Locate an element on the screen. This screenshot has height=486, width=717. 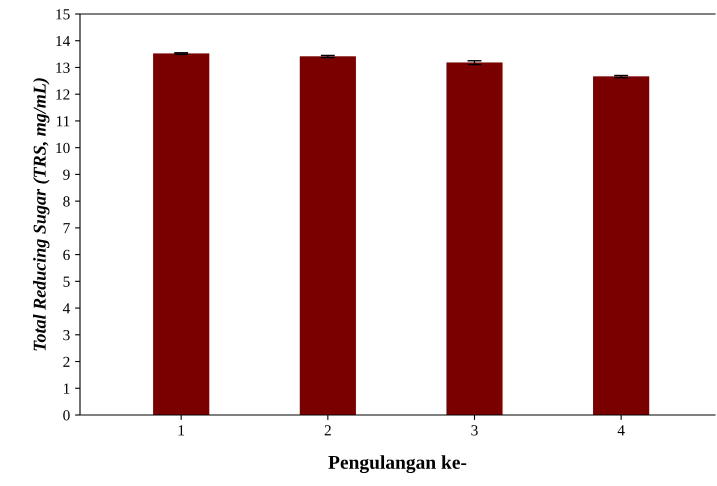
y-tick-label: 15 is located at coordinates (63, 14).